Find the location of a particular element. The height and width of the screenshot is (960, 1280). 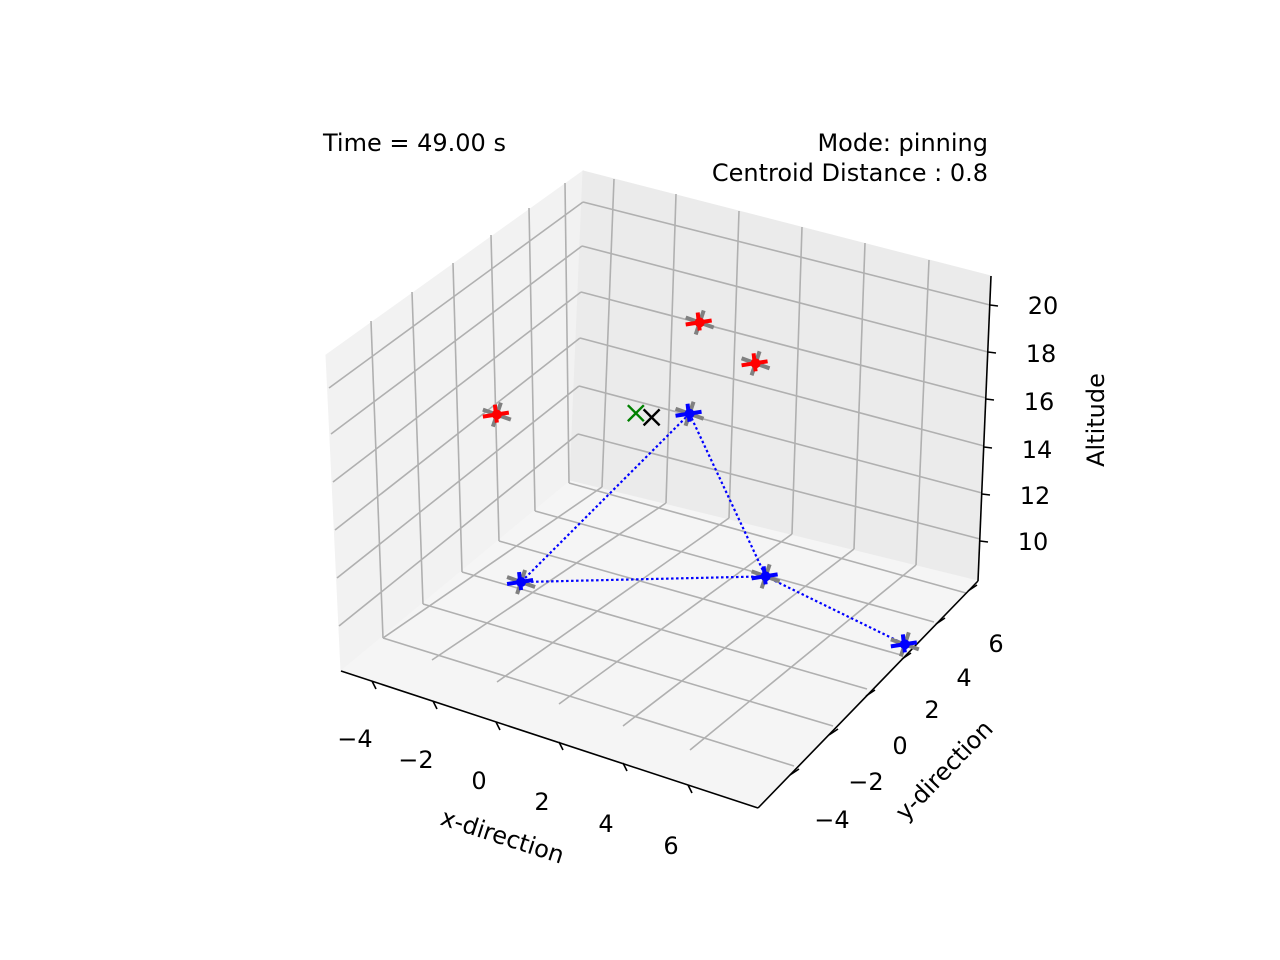

z-tick-label: 14 is located at coordinates (1037, 450).